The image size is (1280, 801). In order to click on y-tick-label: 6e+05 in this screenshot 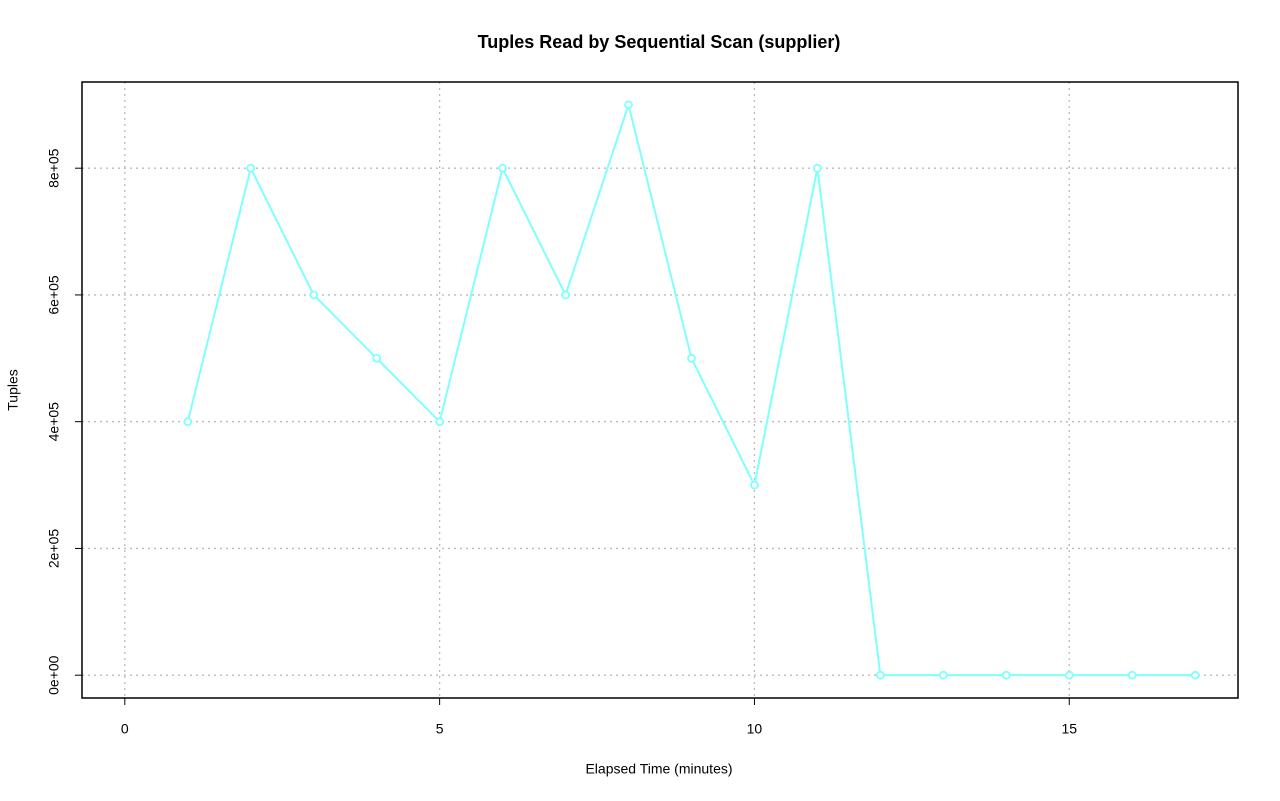, I will do `click(54, 295)`.